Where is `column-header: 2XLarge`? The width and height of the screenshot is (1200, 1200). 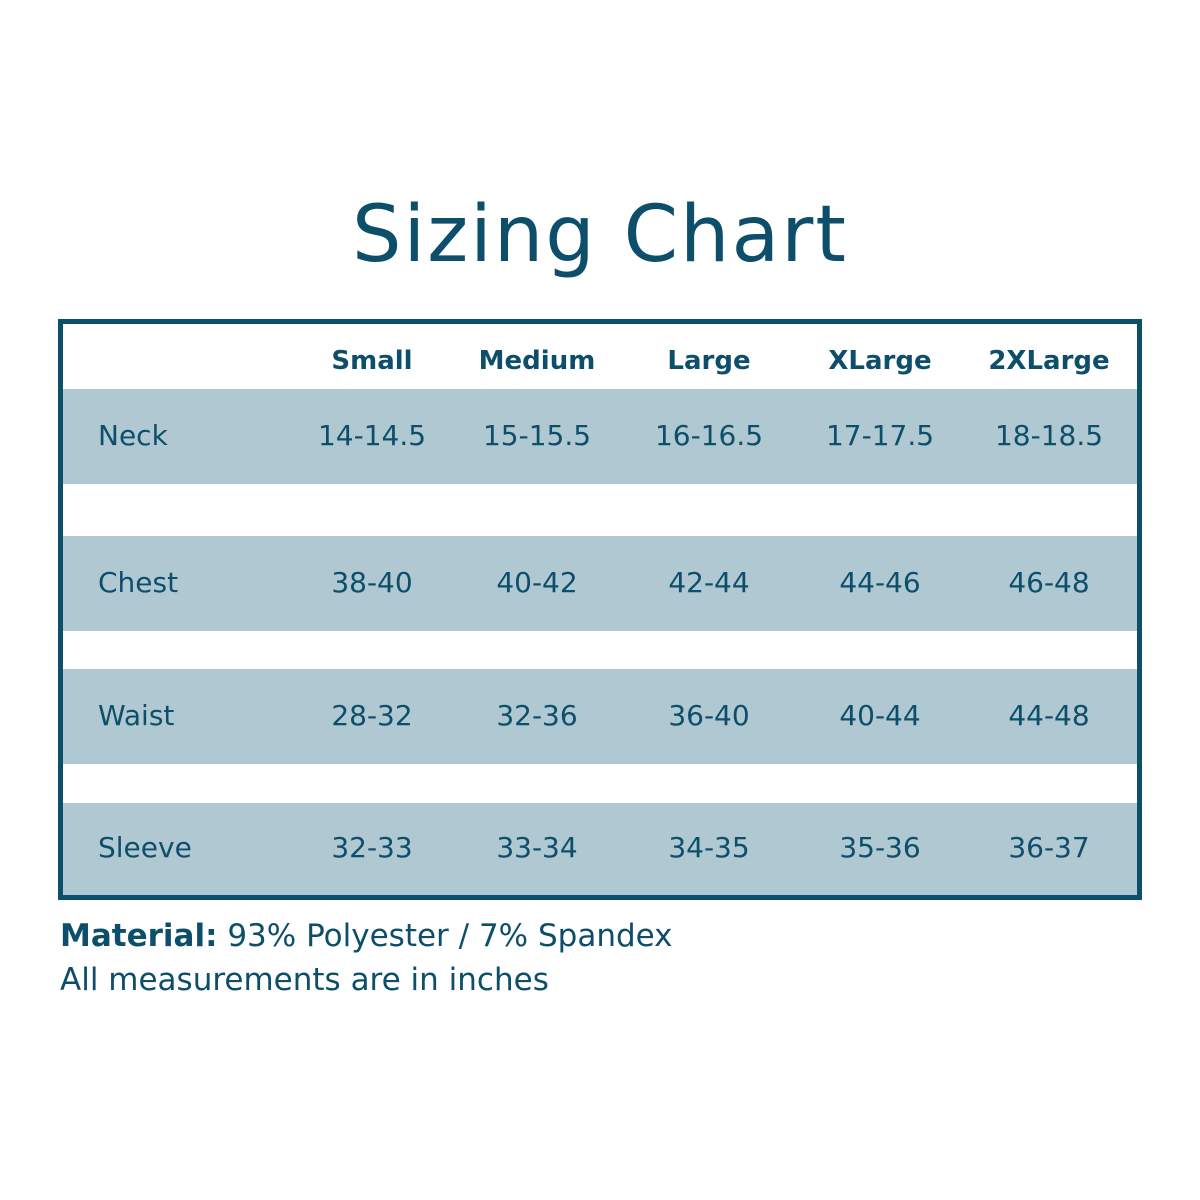 column-header: 2XLarge is located at coordinates (1049, 361).